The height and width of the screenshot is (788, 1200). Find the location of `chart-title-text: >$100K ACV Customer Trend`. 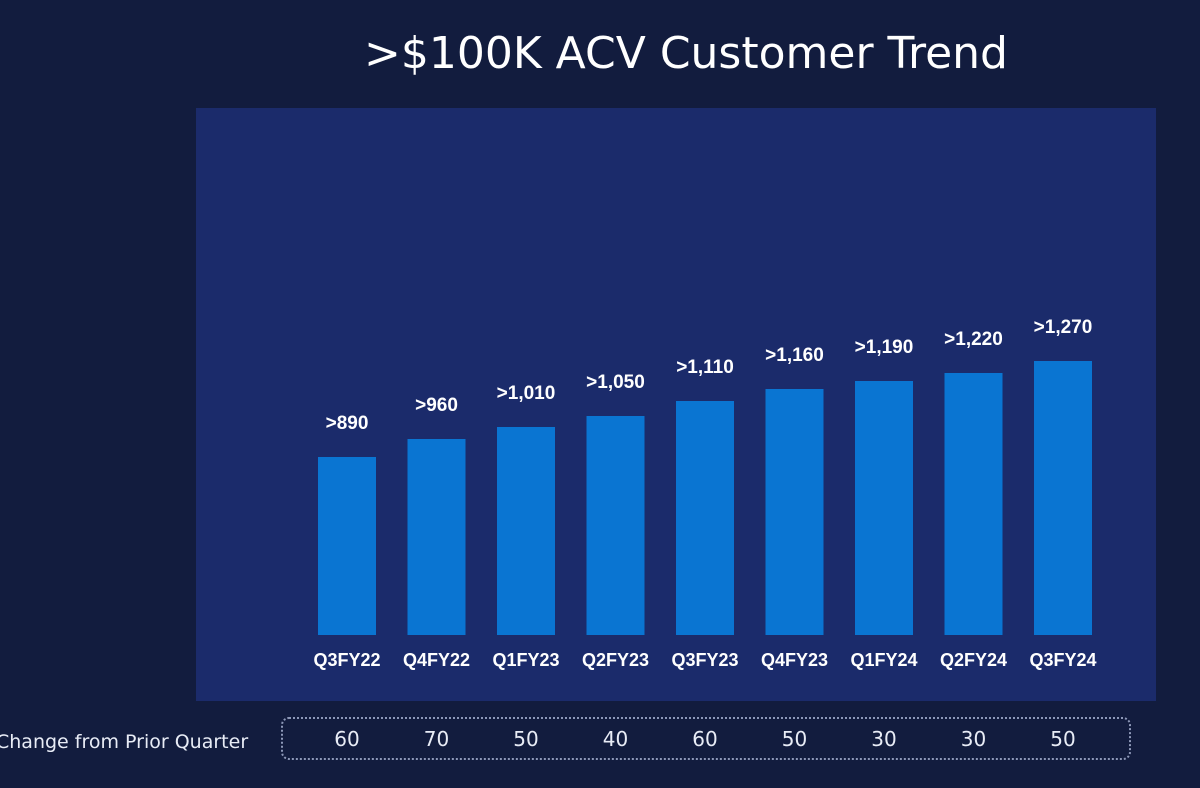

chart-title-text: >$100K ACV Customer Trend is located at coordinates (686, 53).